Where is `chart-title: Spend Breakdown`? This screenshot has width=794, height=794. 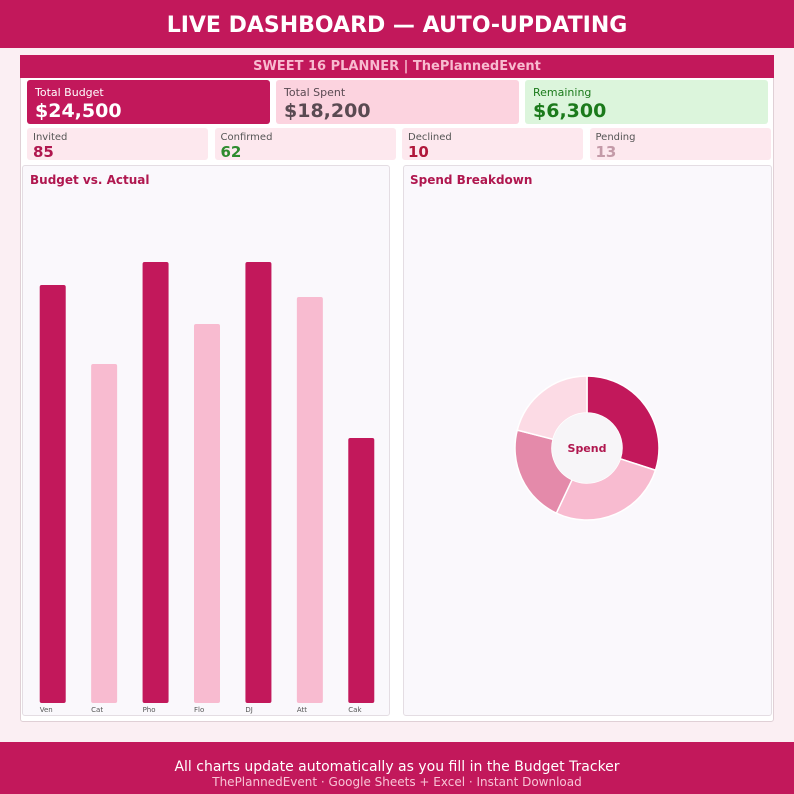 chart-title: Spend Breakdown is located at coordinates (471, 180).